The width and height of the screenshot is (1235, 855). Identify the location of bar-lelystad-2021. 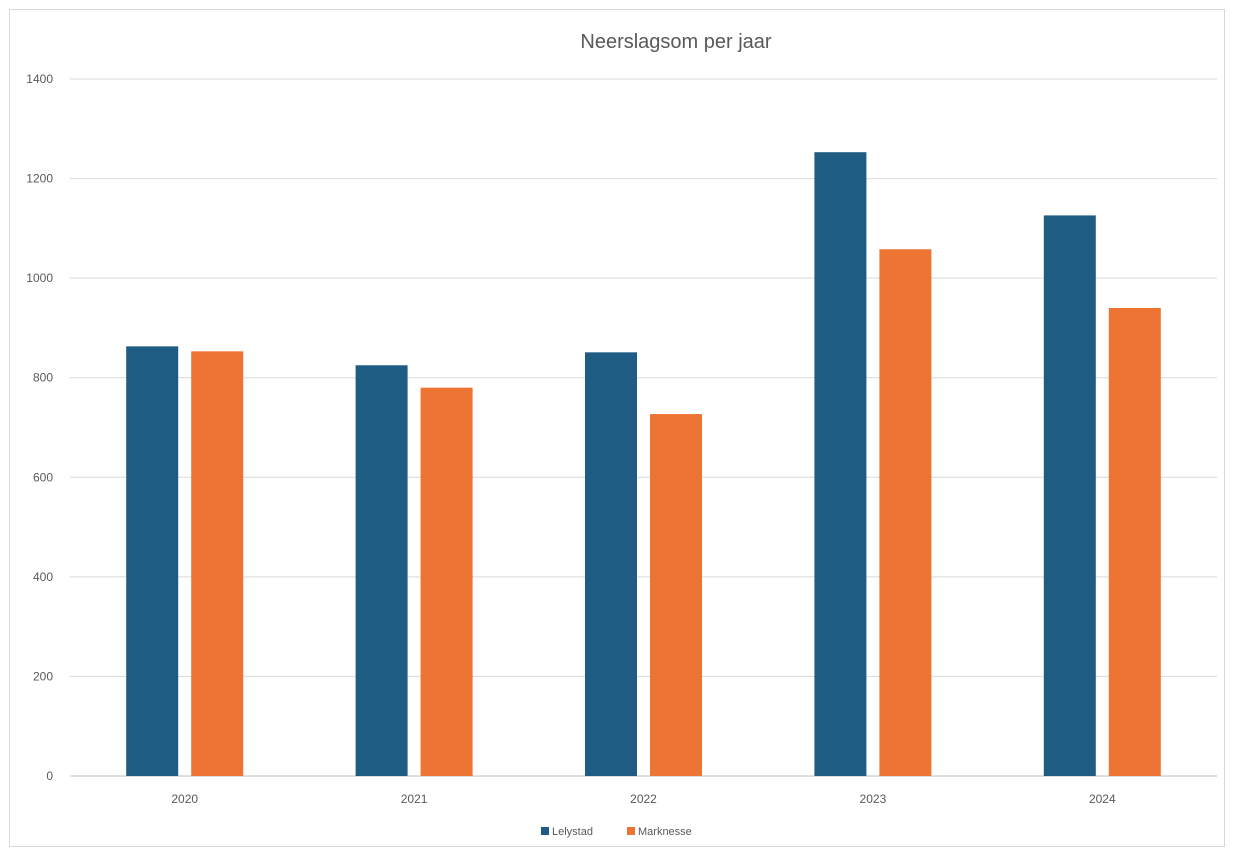
(381, 570).